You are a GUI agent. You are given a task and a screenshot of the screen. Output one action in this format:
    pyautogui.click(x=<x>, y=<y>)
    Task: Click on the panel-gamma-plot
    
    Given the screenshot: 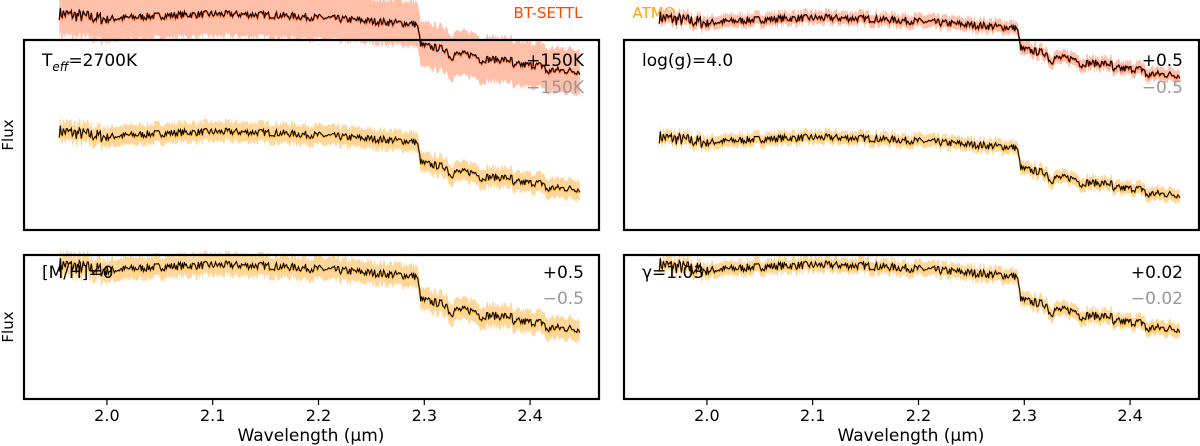 What is the action you would take?
    pyautogui.click(x=919, y=295)
    